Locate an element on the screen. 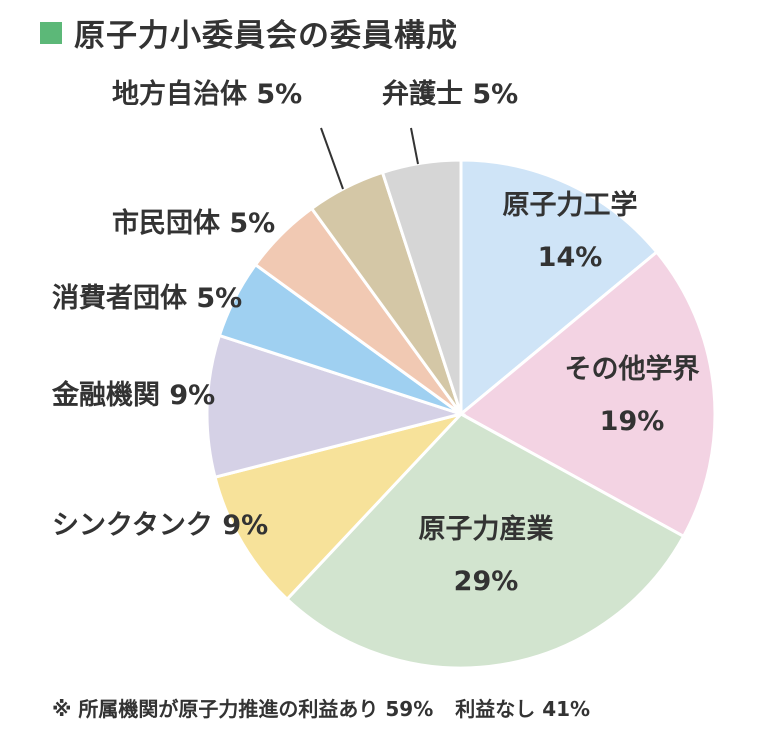  slice-value-label: 19% is located at coordinates (632, 421).